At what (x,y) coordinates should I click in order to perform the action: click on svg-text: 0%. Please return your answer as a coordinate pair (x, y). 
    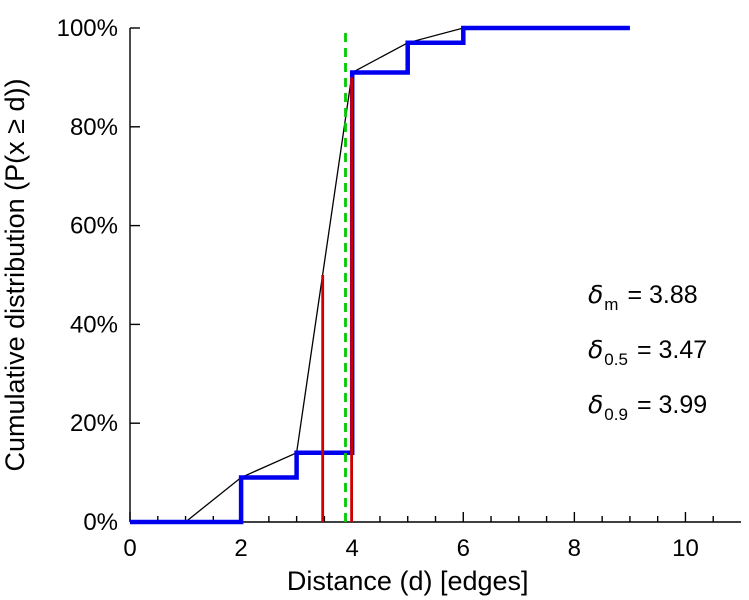
    Looking at the image, I should click on (100, 522).